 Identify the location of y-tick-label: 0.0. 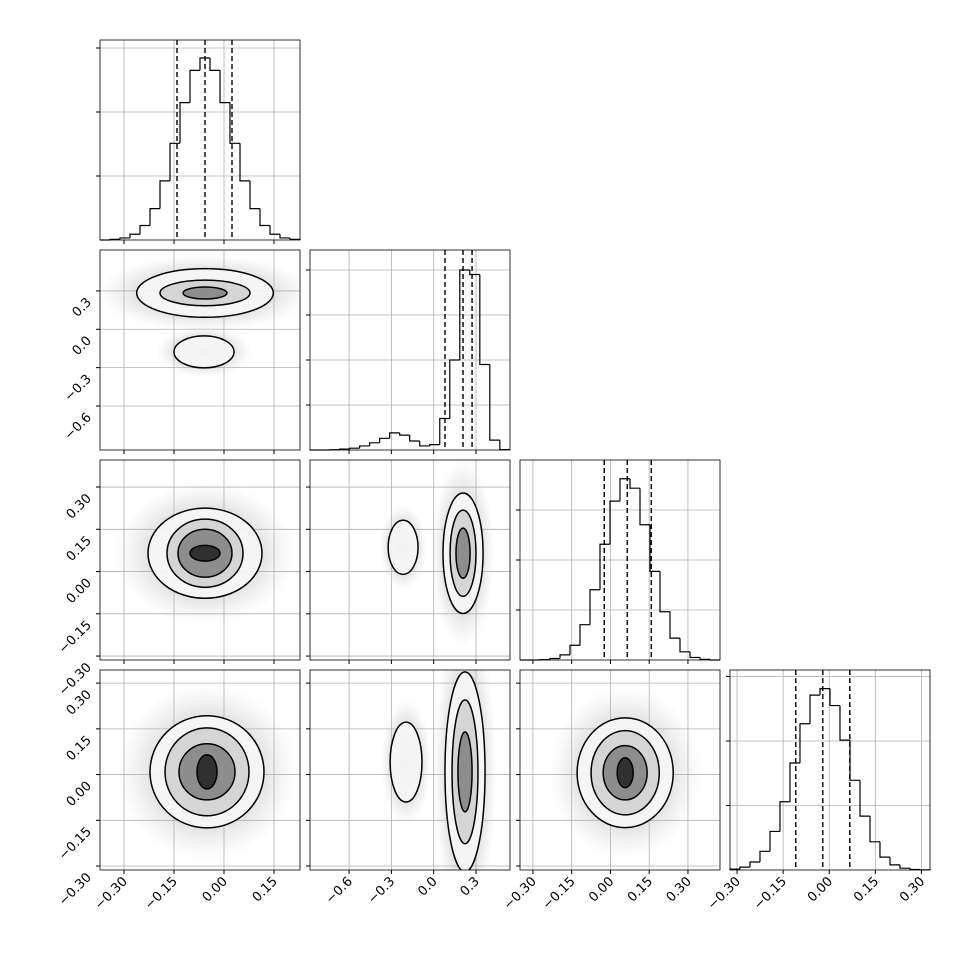
(82, 346).